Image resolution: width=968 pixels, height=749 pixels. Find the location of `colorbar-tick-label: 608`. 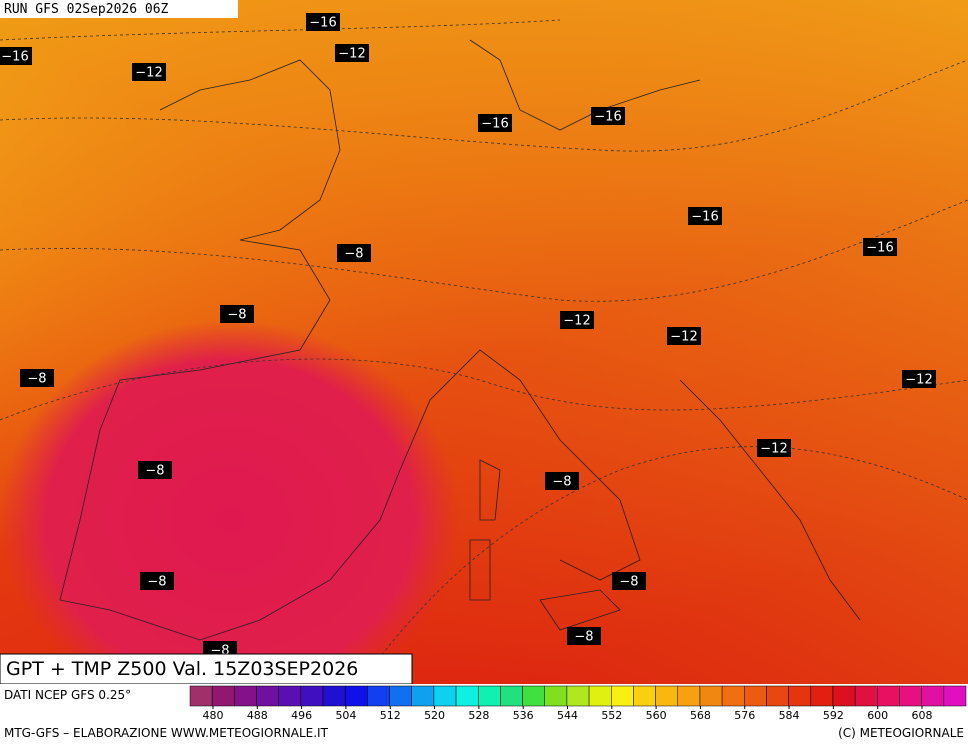

colorbar-tick-label: 608 is located at coordinates (922, 715).